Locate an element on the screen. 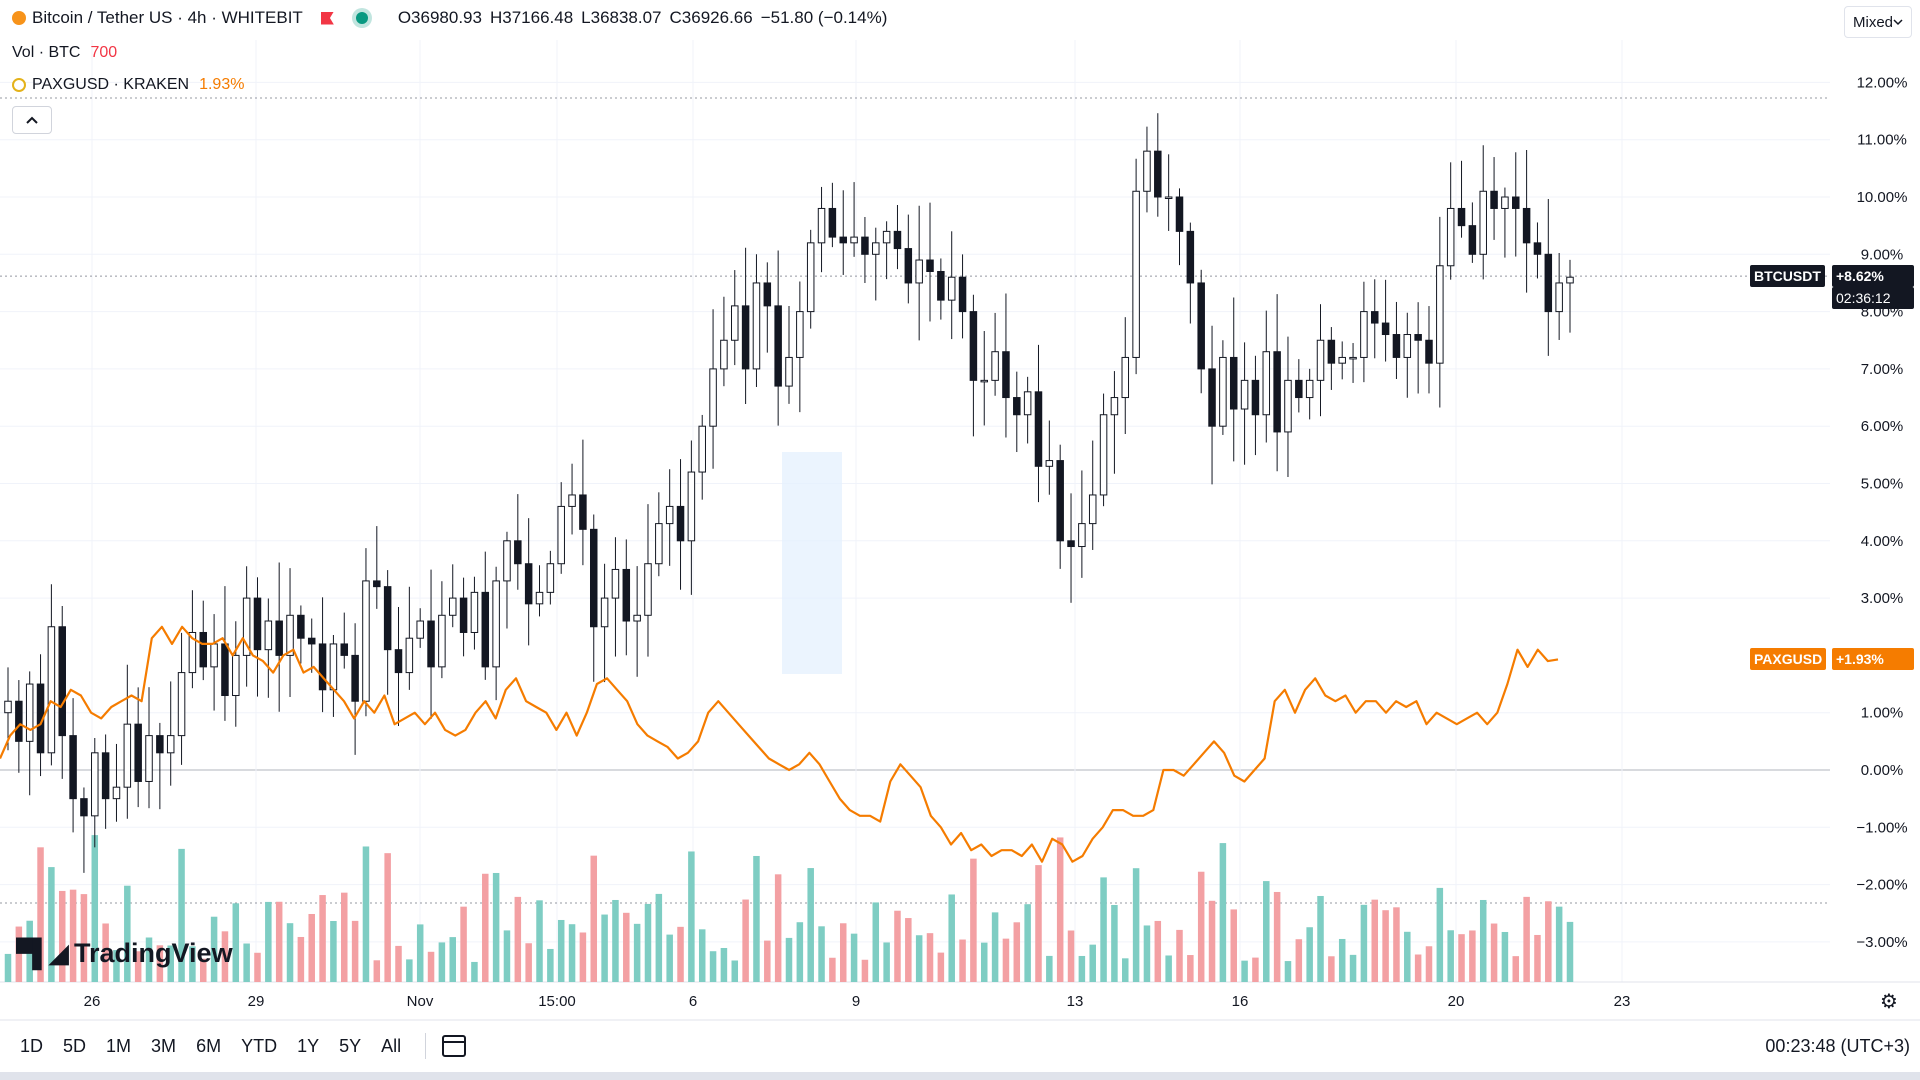 The height and width of the screenshot is (1080, 1920). symbol-title: Bitcoin / Tether US · 4h · WHITEBIT is located at coordinates (167, 17).